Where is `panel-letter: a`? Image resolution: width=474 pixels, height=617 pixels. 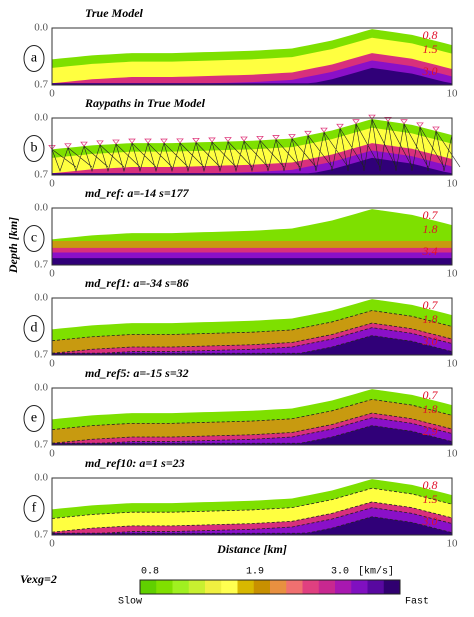
panel-letter: a is located at coordinates (34, 58).